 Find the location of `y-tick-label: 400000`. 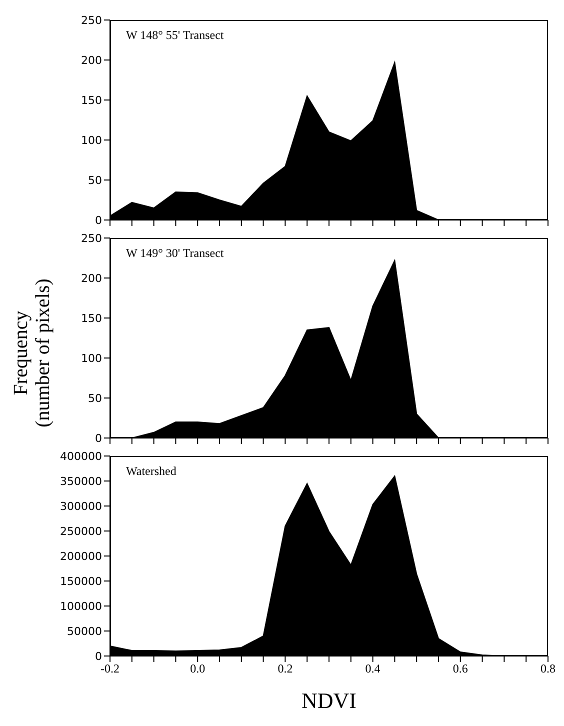

y-tick-label: 400000 is located at coordinates (81, 456).